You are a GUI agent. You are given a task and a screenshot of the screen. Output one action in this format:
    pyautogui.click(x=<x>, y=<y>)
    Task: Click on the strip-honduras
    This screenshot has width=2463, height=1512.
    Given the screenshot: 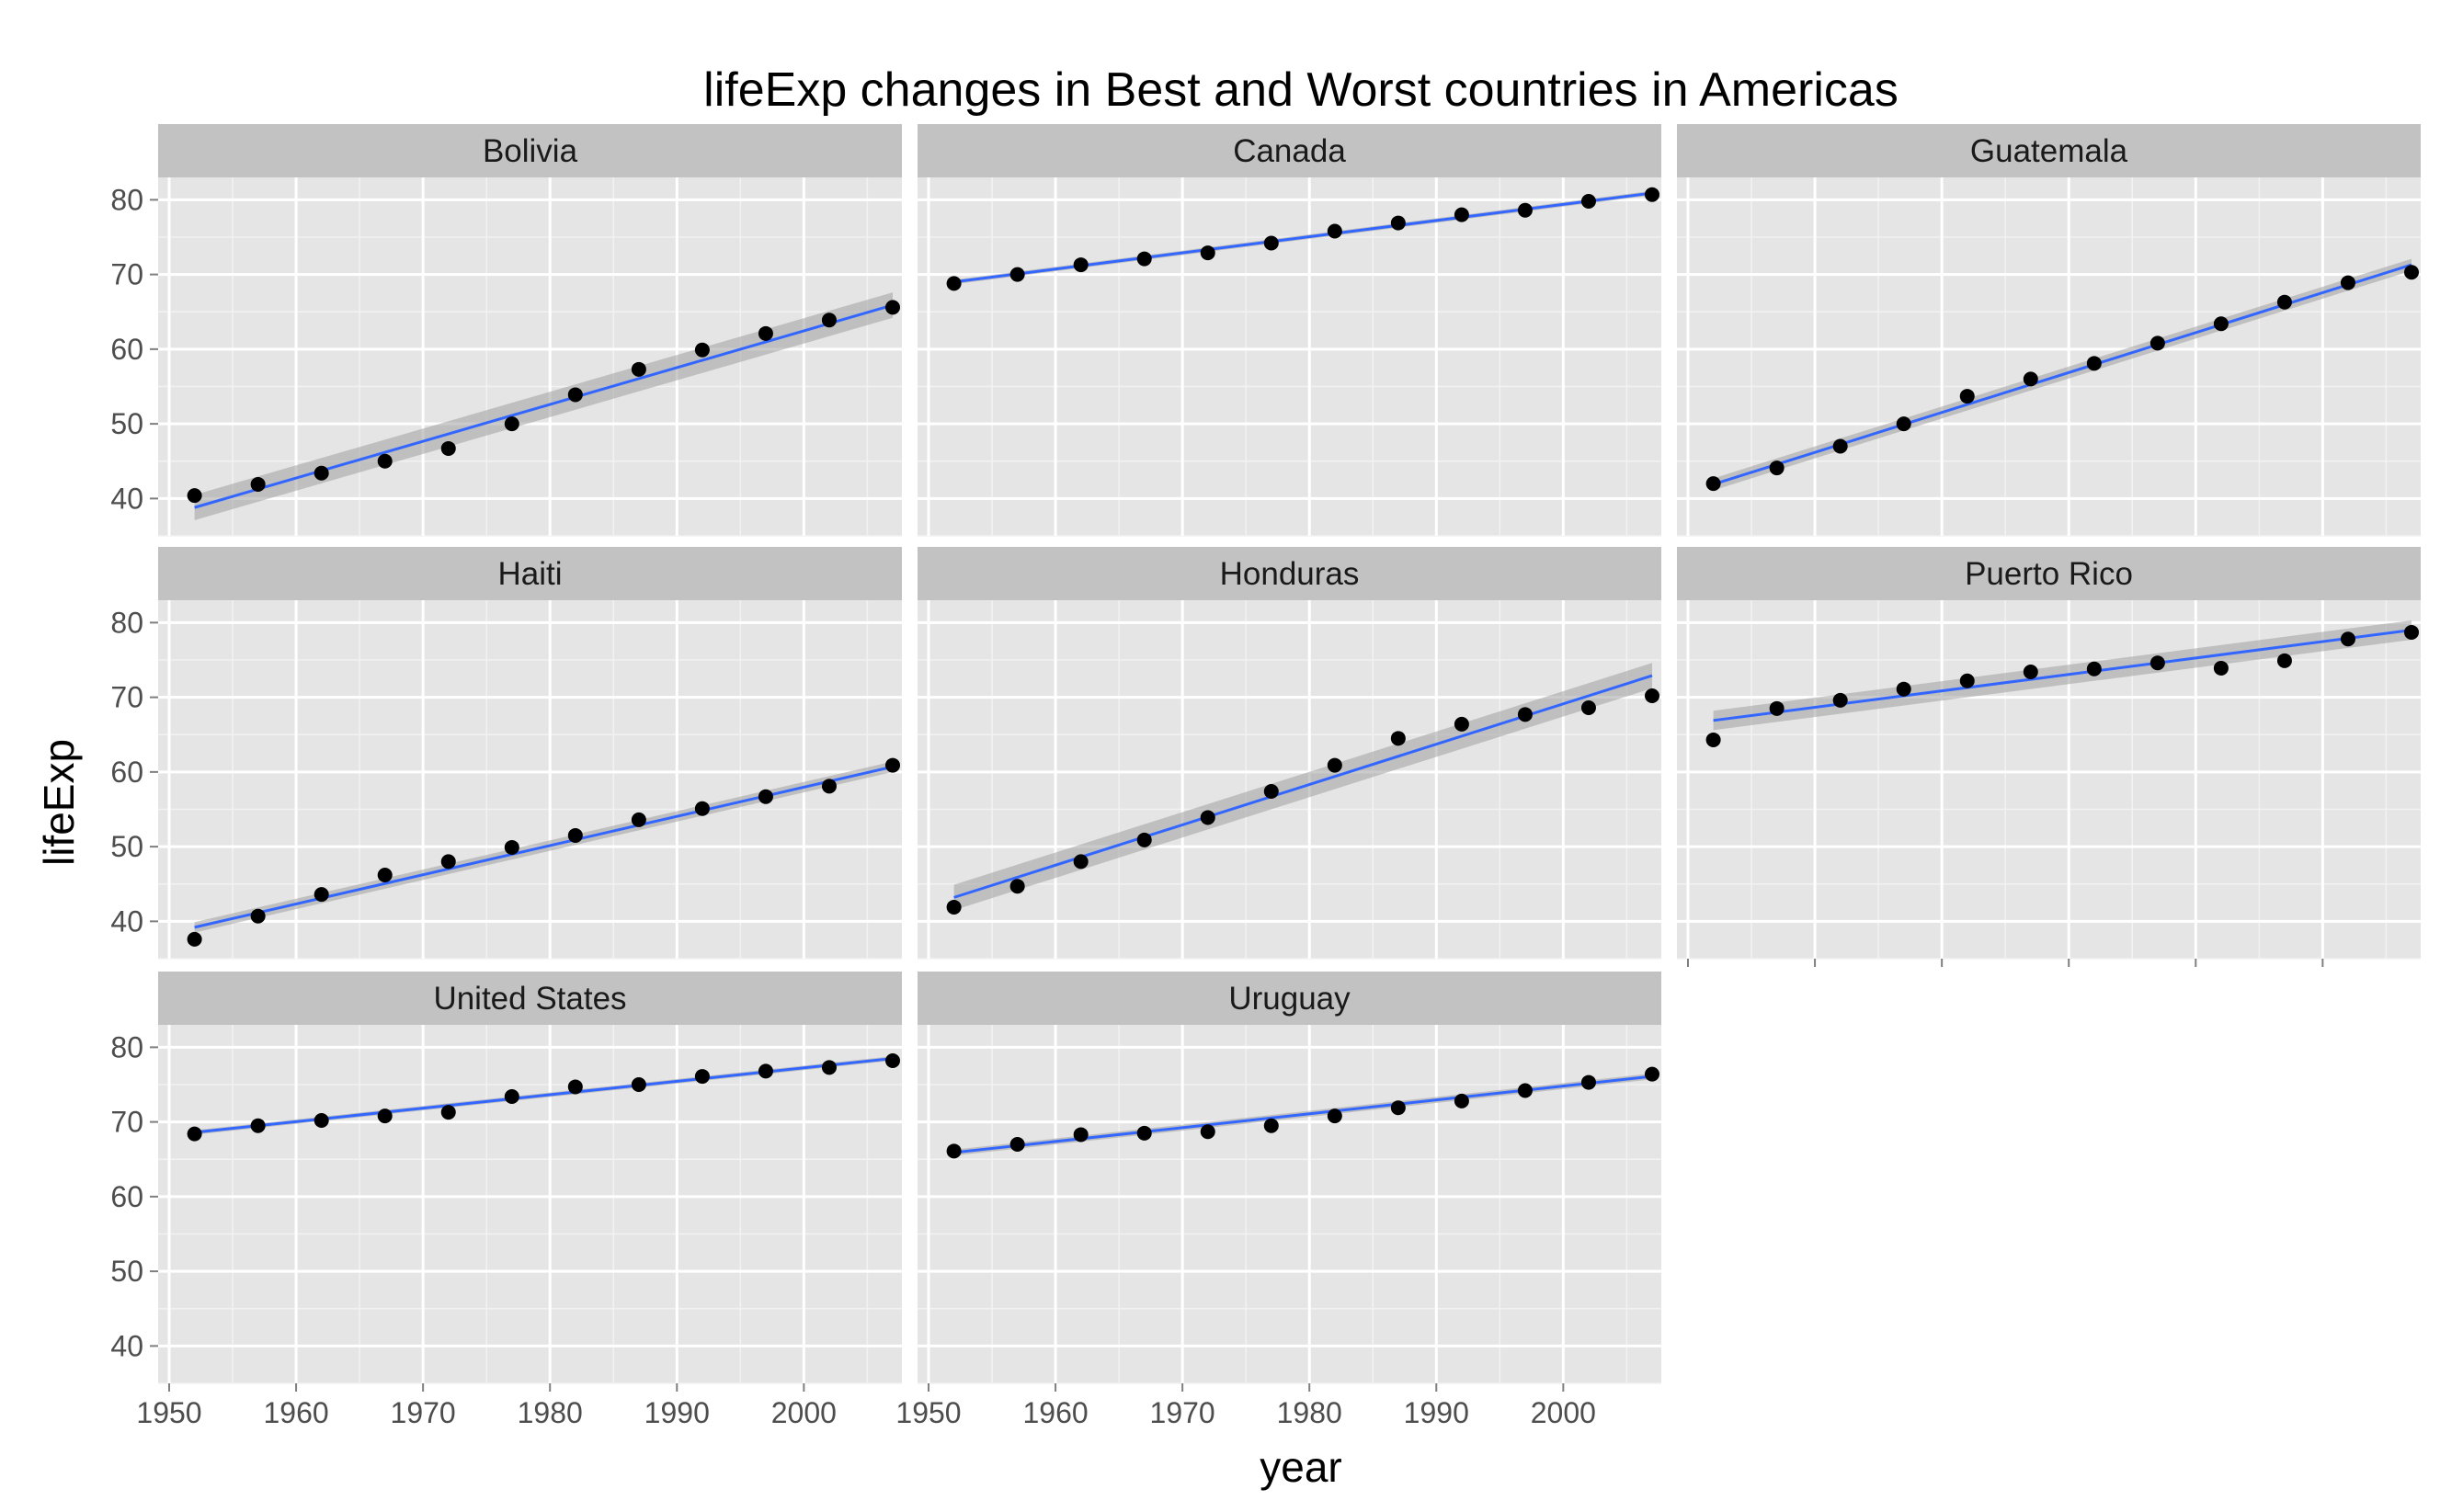 What is the action you would take?
    pyautogui.click(x=1289, y=573)
    